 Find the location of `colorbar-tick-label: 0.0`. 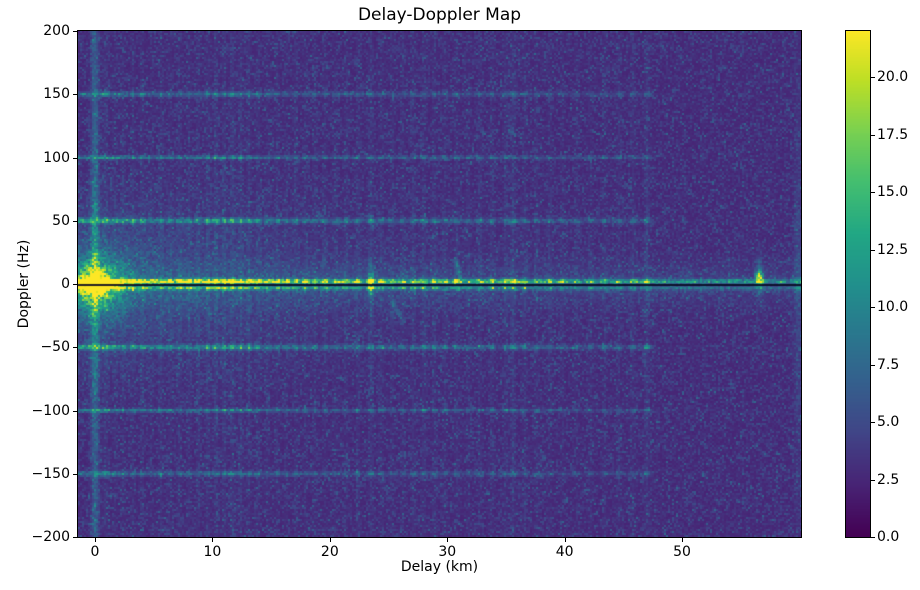

colorbar-tick-label: 0.0 is located at coordinates (888, 537).